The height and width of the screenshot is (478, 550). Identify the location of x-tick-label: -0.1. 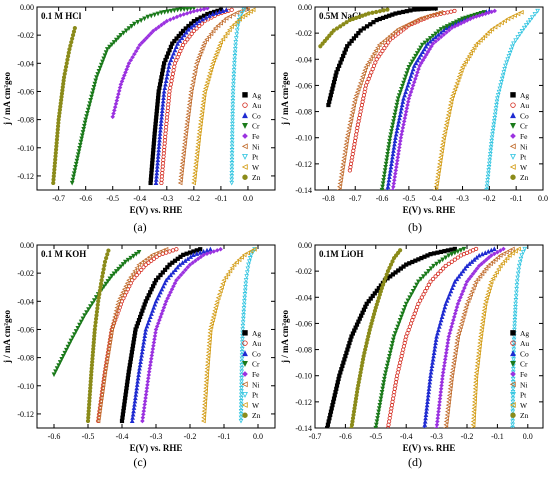
(497, 436).